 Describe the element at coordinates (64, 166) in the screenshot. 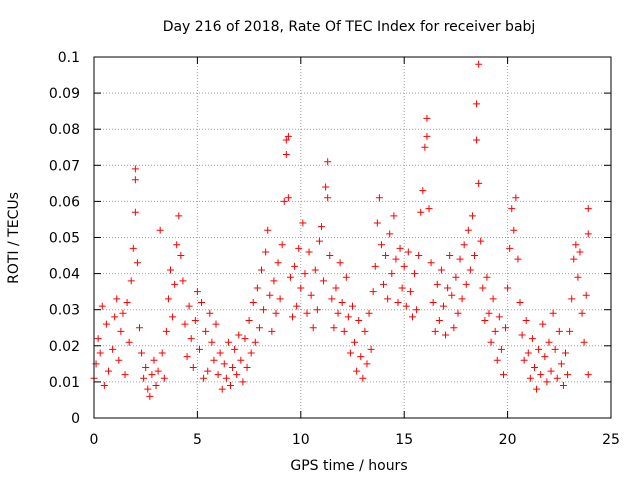

I see `y-tick-label: 0.07` at that location.